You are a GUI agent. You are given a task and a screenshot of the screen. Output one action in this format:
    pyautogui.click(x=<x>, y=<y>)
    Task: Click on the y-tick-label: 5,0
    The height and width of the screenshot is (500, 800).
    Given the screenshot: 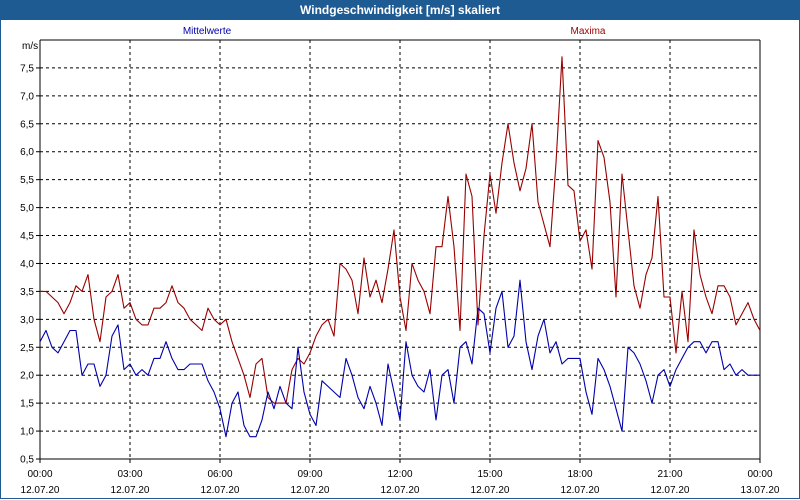 What is the action you would take?
    pyautogui.click(x=27, y=208)
    